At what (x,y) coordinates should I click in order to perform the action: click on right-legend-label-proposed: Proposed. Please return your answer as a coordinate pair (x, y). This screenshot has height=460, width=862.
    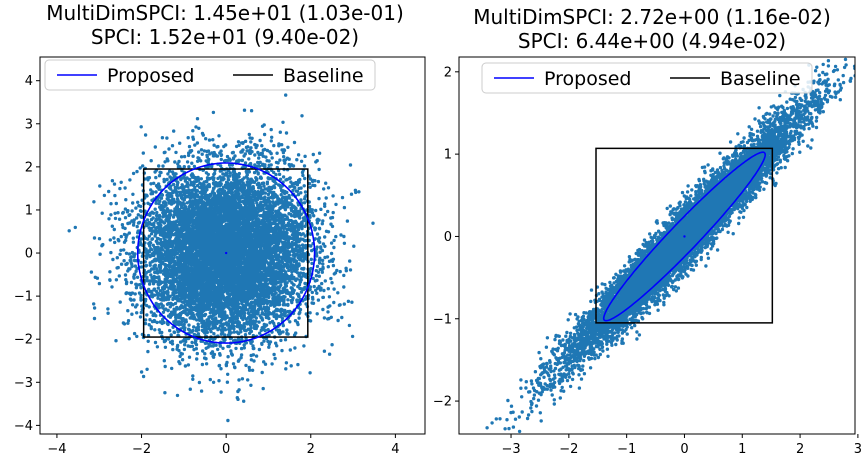
    Looking at the image, I should click on (587, 79).